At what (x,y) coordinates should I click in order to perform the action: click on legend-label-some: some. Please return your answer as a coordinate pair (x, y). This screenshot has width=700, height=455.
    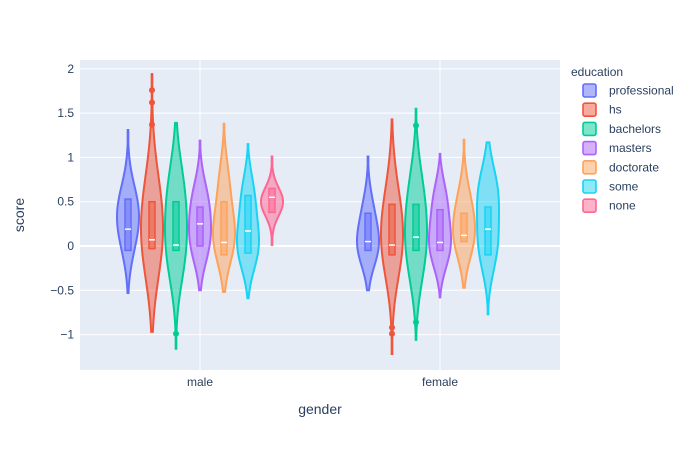
    Looking at the image, I should click on (624, 187).